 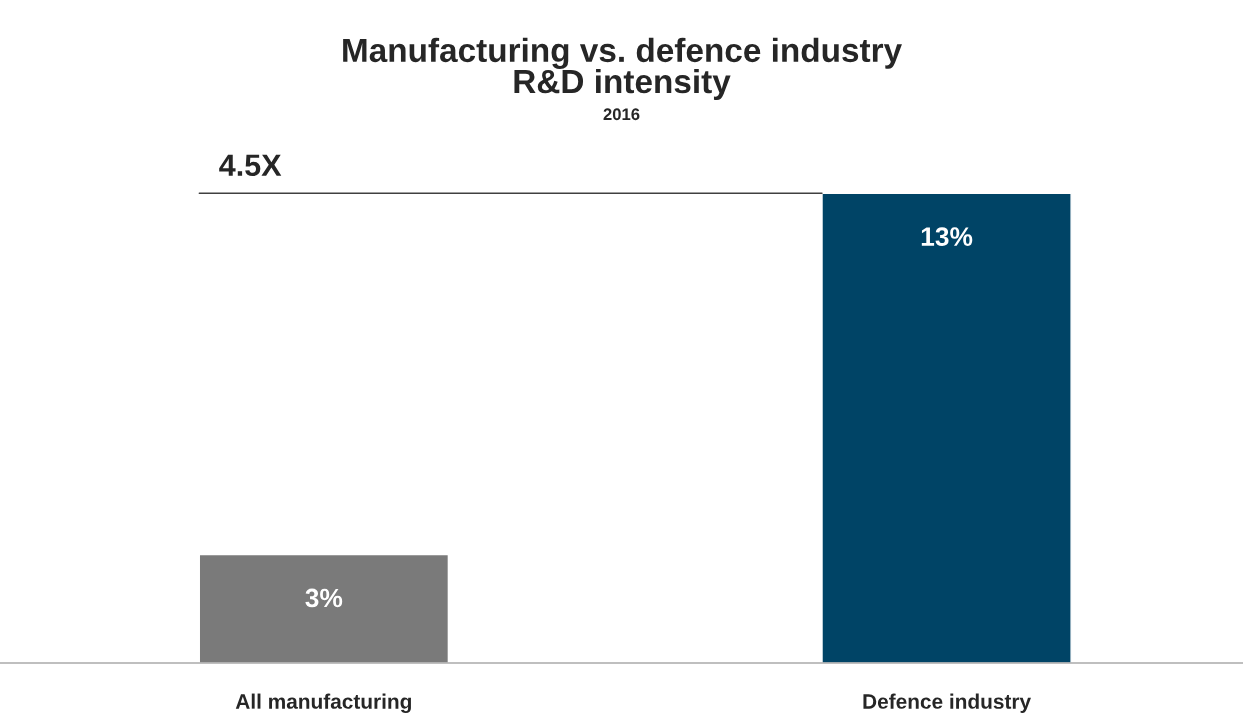 What do you see at coordinates (250, 165) in the screenshot?
I see `ref-line-label: 4.5X` at bounding box center [250, 165].